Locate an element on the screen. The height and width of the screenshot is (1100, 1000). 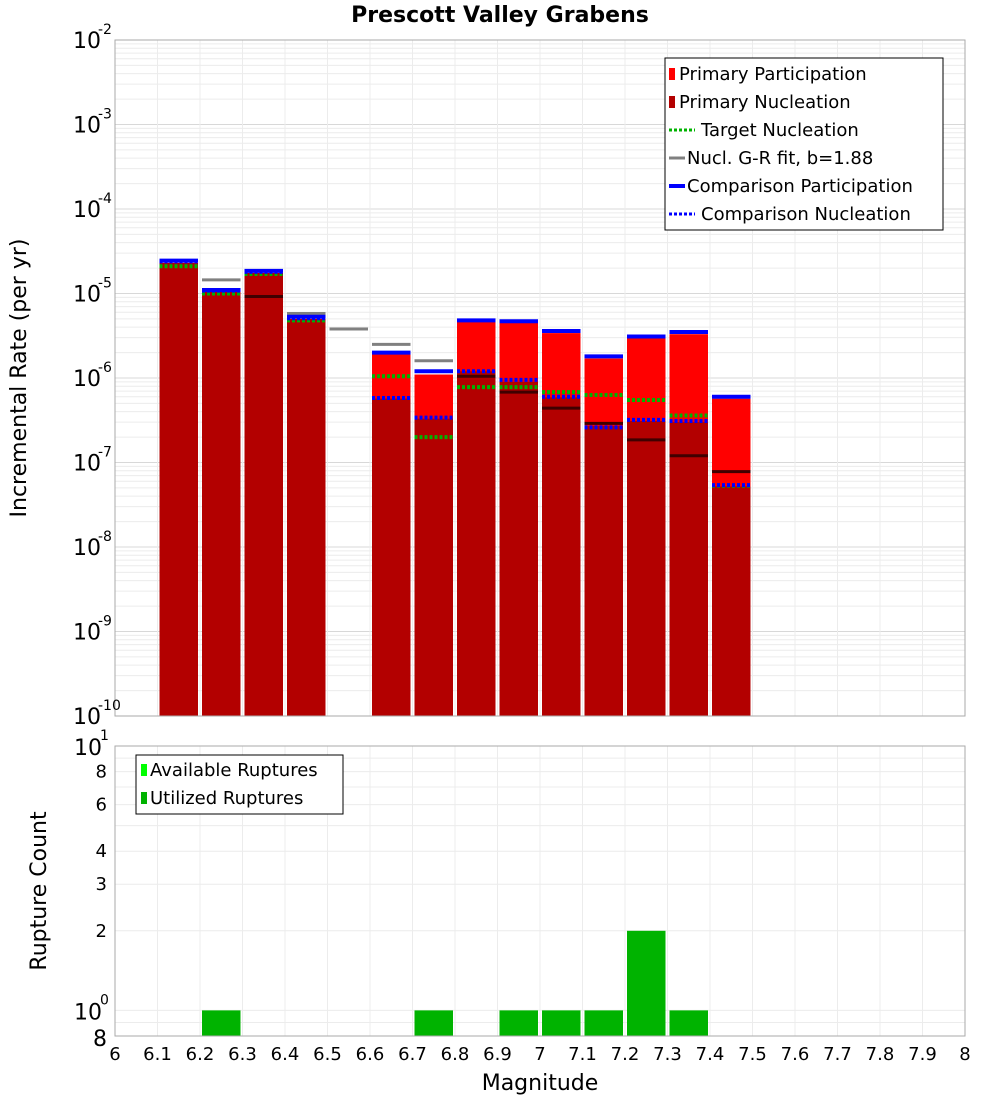
y-tick-exponent: -2 is located at coordinates (105, 30).